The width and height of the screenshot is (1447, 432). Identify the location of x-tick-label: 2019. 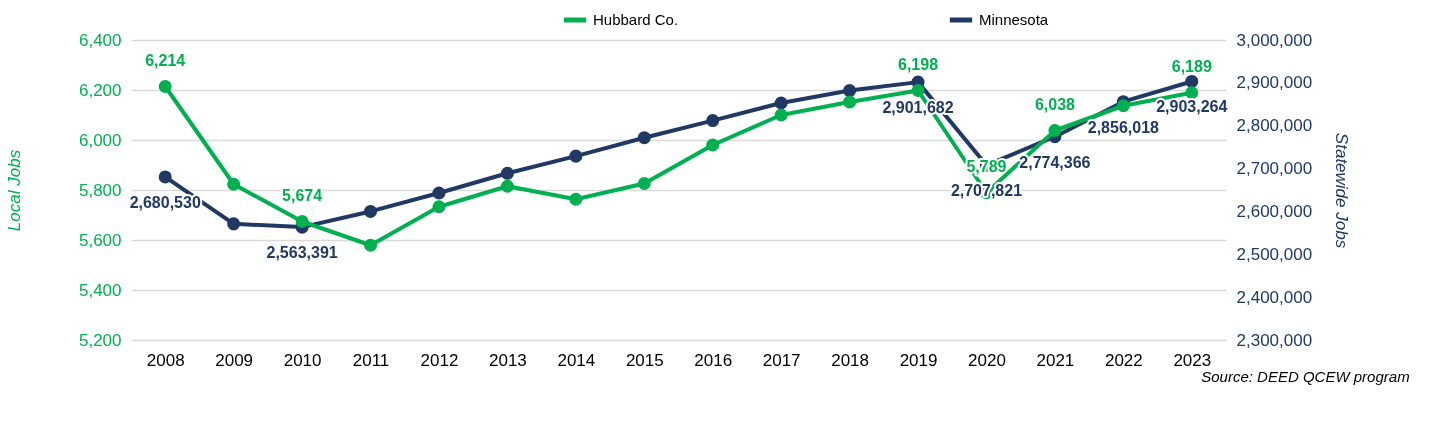
(918, 360).